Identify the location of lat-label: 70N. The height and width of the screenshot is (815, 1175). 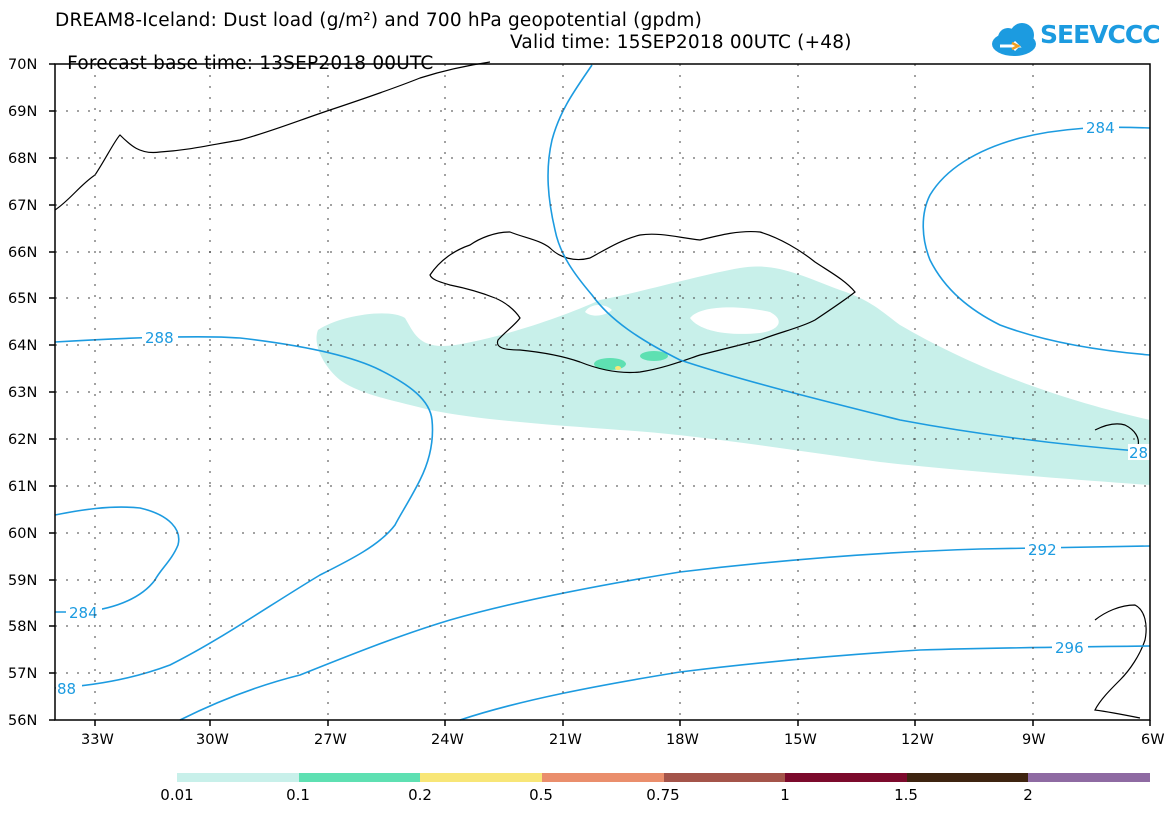
(22, 65).